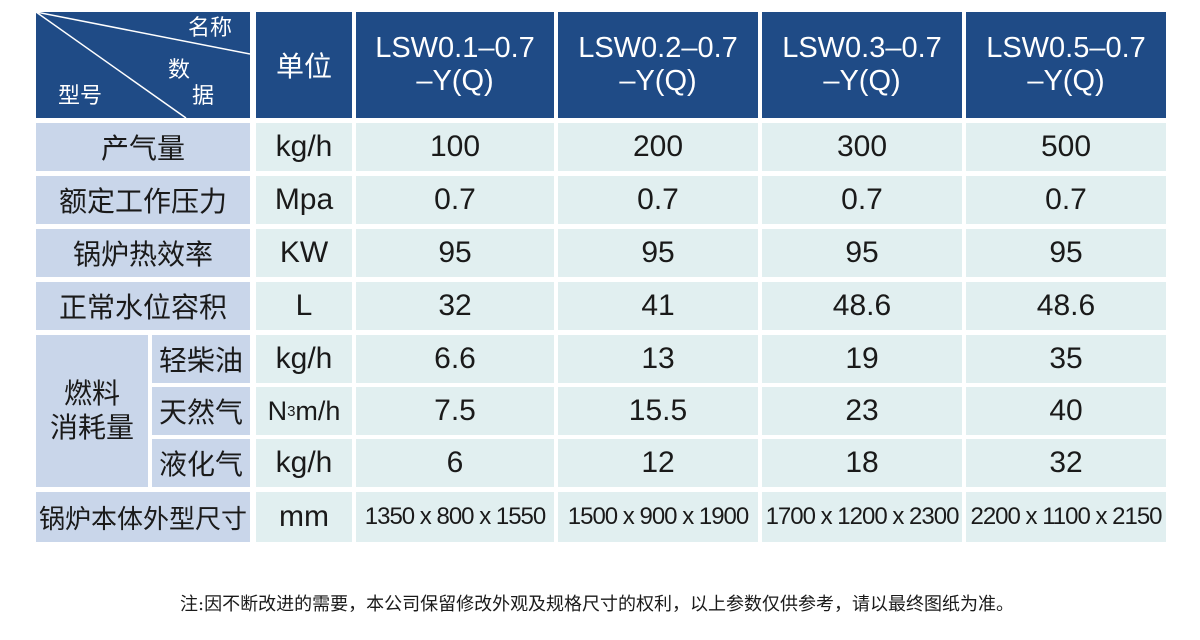 Image resolution: width=1200 pixels, height=640 pixels. Describe the element at coordinates (455, 463) in the screenshot. I see `value-cell: 6` at that location.